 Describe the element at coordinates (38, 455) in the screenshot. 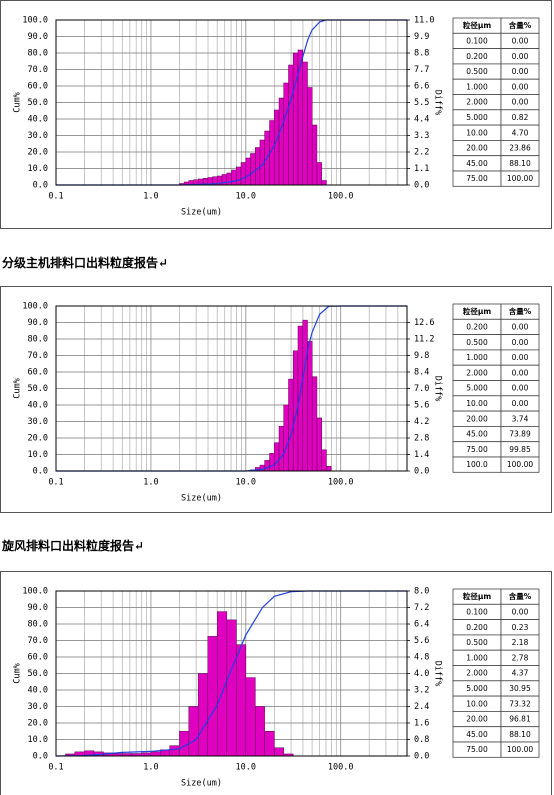

I see `y-tick-label: 10.0` at that location.